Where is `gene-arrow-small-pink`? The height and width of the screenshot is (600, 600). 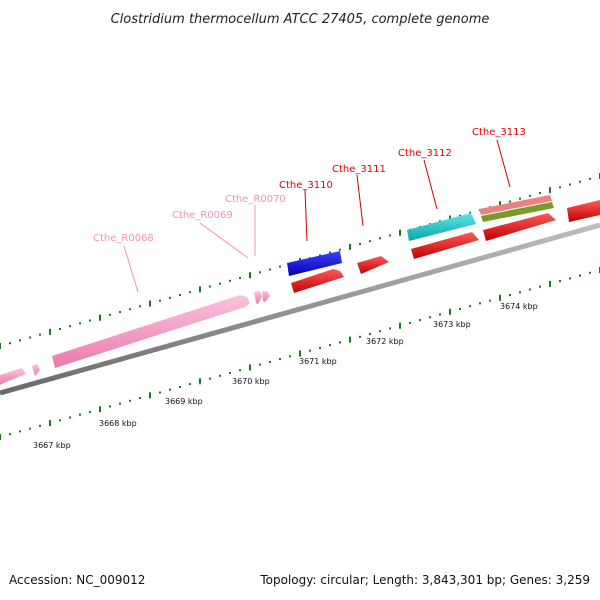
gene-arrow-small-pink is located at coordinates (36, 370).